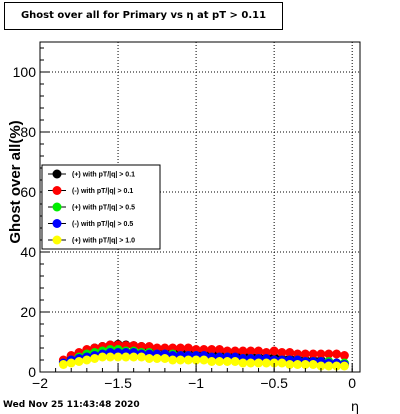  Describe the element at coordinates (102, 191) in the screenshot. I see `legend-label: (-) with pT/|q| > 0.1` at that location.